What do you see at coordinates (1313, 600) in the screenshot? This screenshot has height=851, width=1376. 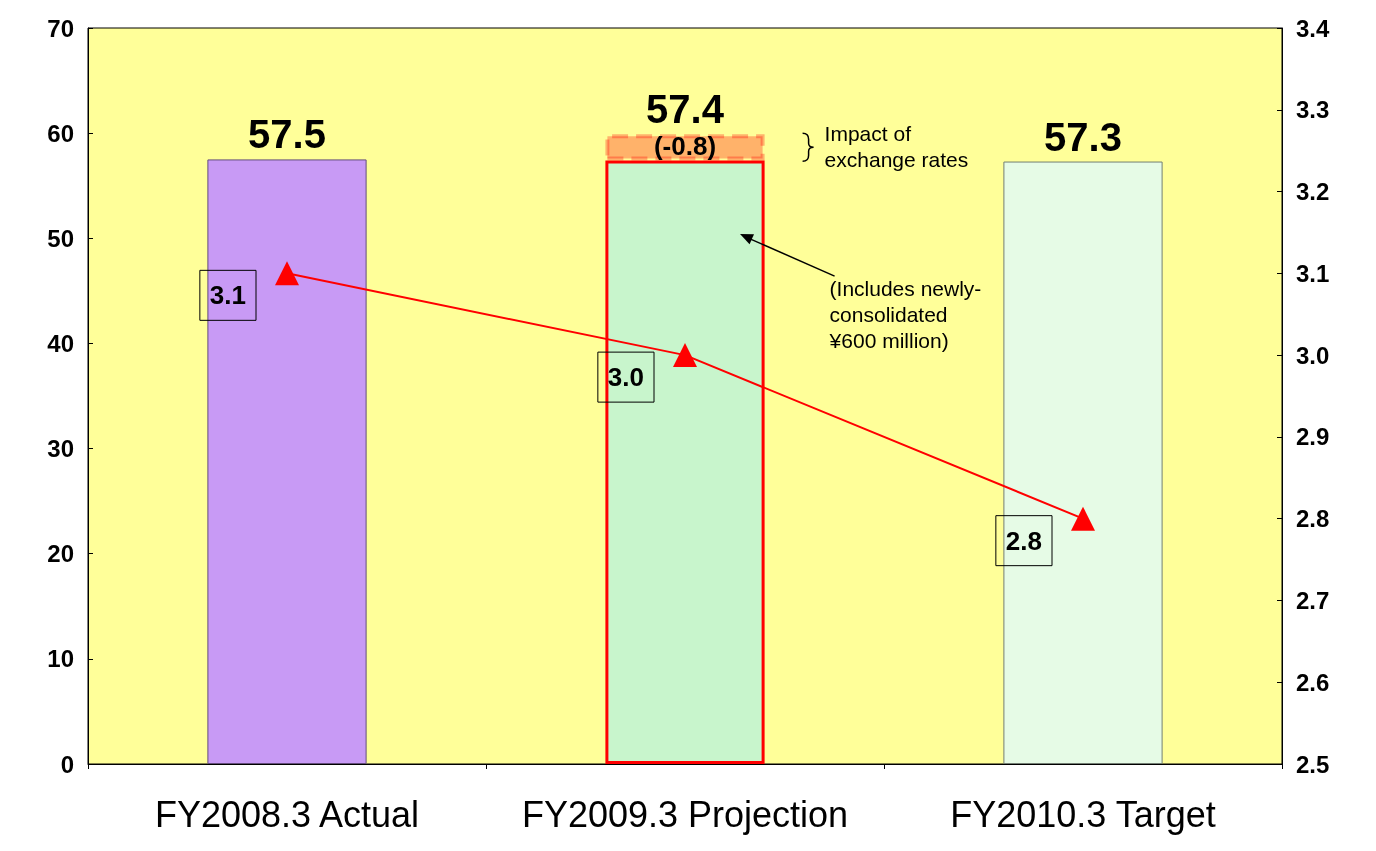 I see `y2-tick-label: 2.7` at bounding box center [1313, 600].